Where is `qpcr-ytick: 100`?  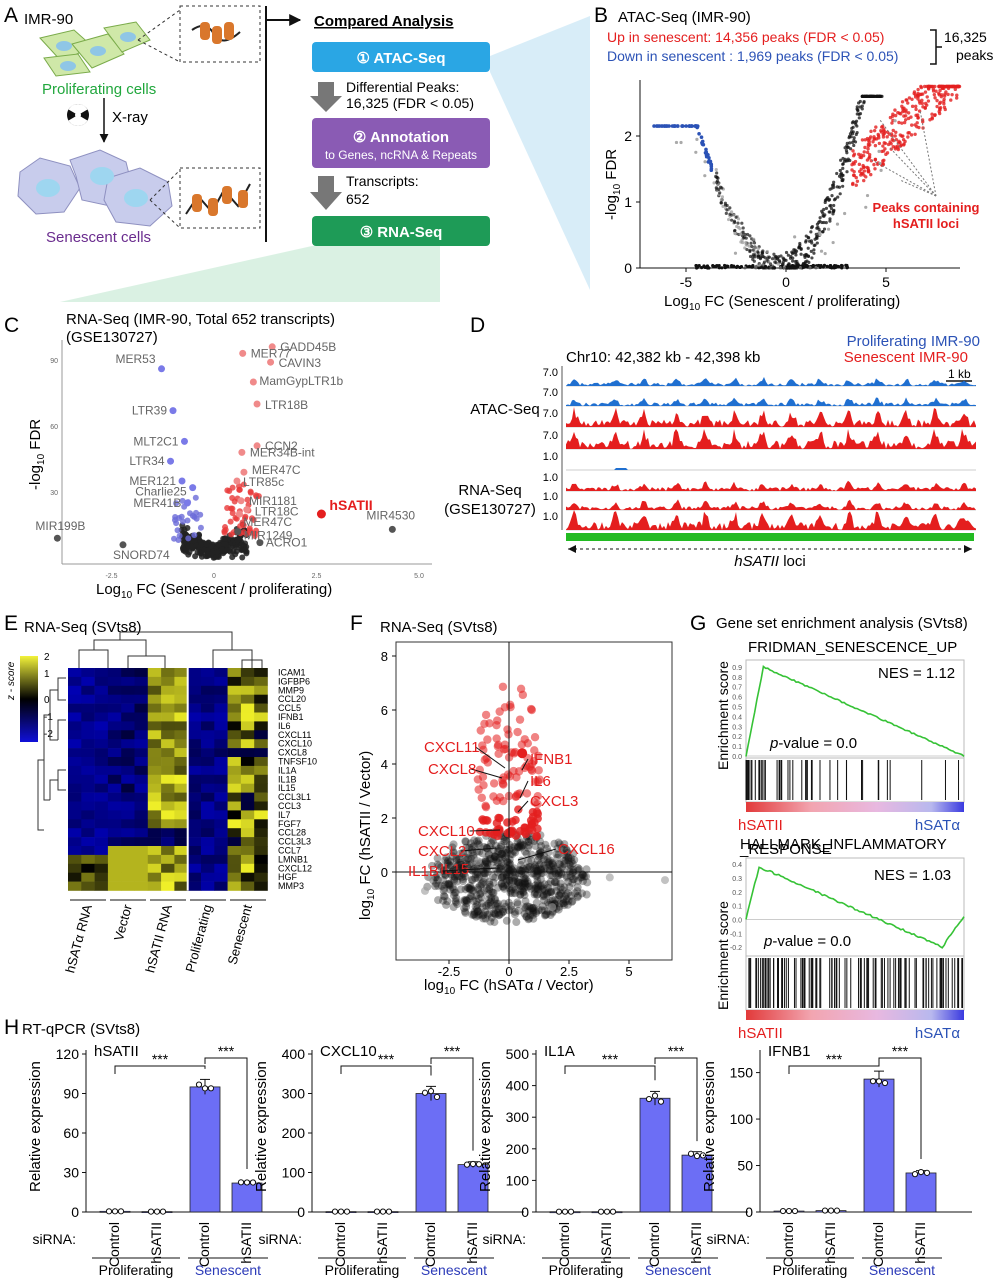
qpcr-ytick: 100 is located at coordinates (294, 1173).